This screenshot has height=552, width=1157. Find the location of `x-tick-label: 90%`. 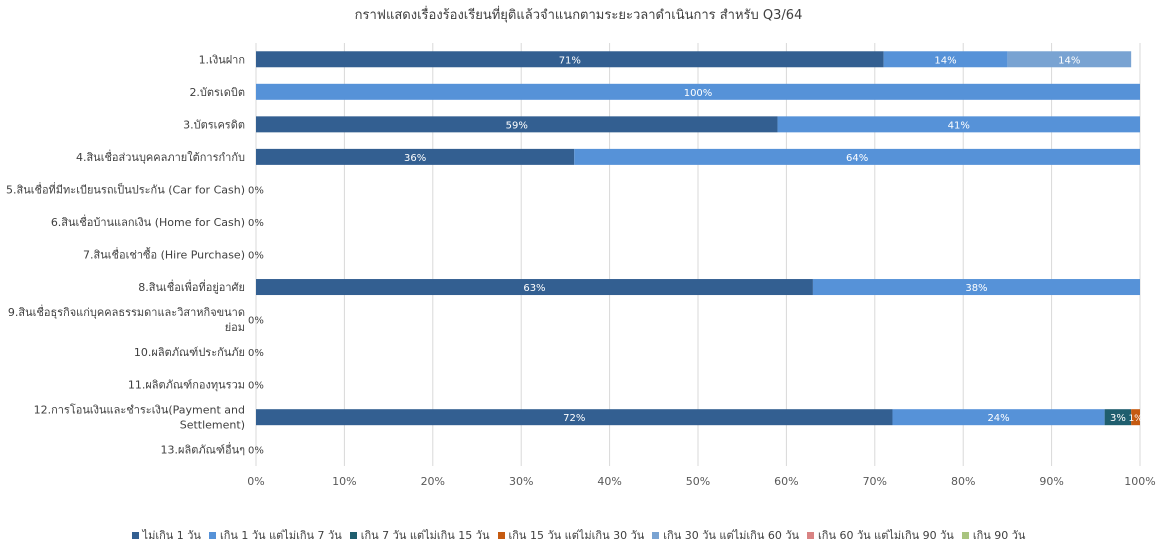

x-tick-label: 90% is located at coordinates (1051, 481).